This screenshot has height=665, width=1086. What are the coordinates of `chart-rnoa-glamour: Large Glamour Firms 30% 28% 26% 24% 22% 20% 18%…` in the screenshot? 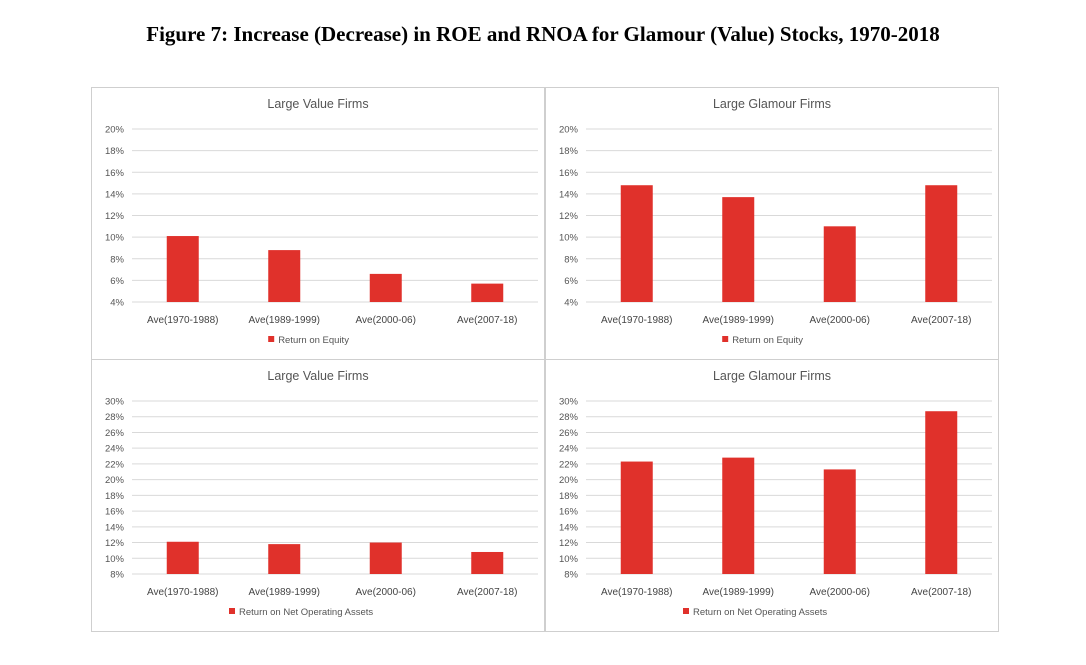 It's located at (775, 493).